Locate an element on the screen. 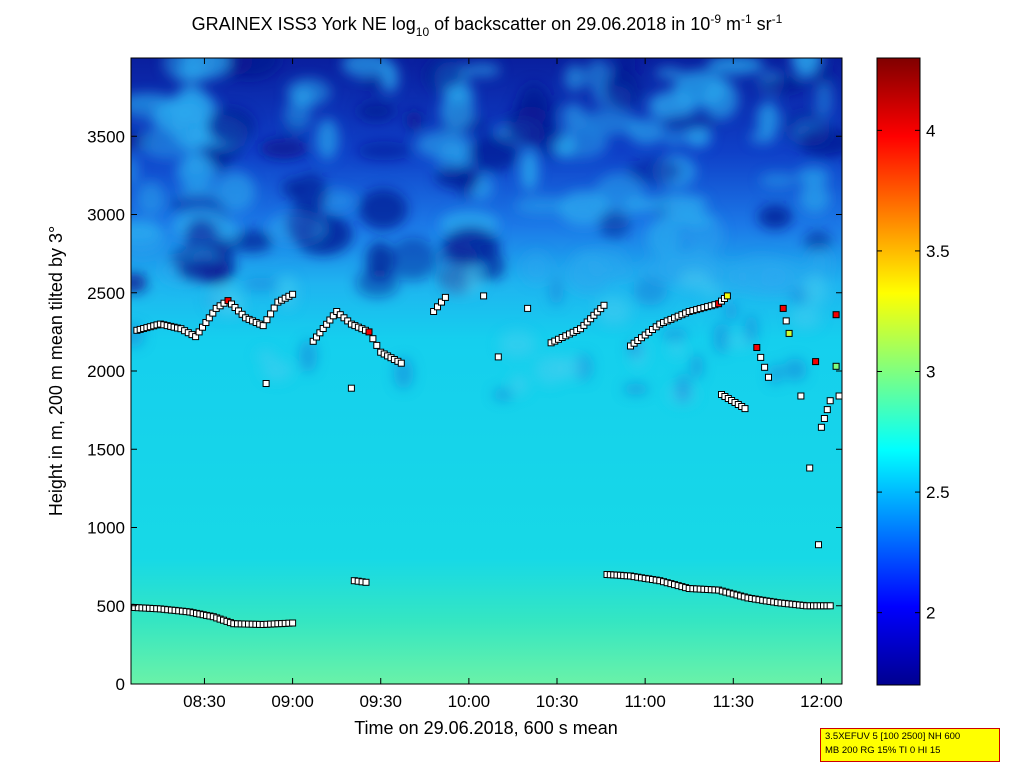  colorbar-tick-label: 3.5 is located at coordinates (938, 251).